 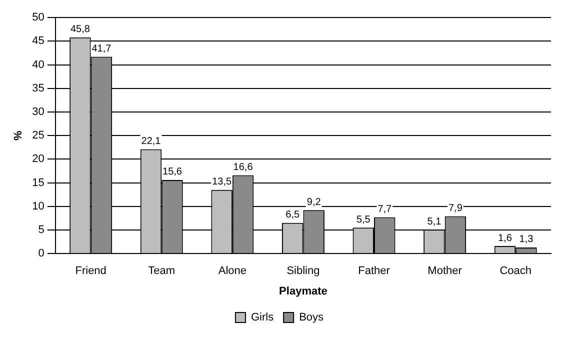 What do you see at coordinates (151, 142) in the screenshot?
I see `data-label: 22,1` at bounding box center [151, 142].